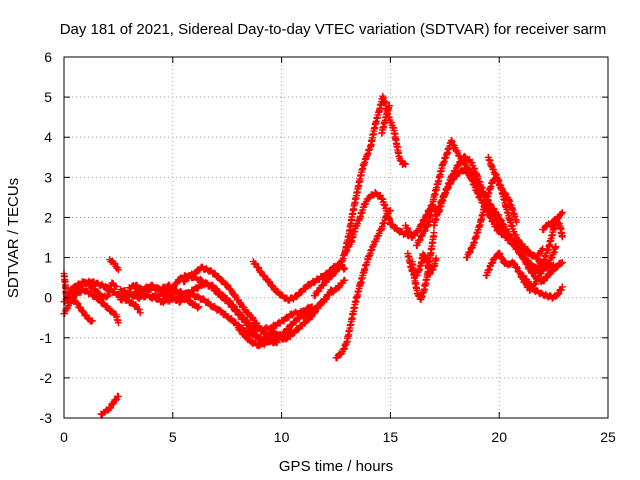 This screenshot has height=480, width=640. I want to click on y-tick-label: 6, so click(48, 57).